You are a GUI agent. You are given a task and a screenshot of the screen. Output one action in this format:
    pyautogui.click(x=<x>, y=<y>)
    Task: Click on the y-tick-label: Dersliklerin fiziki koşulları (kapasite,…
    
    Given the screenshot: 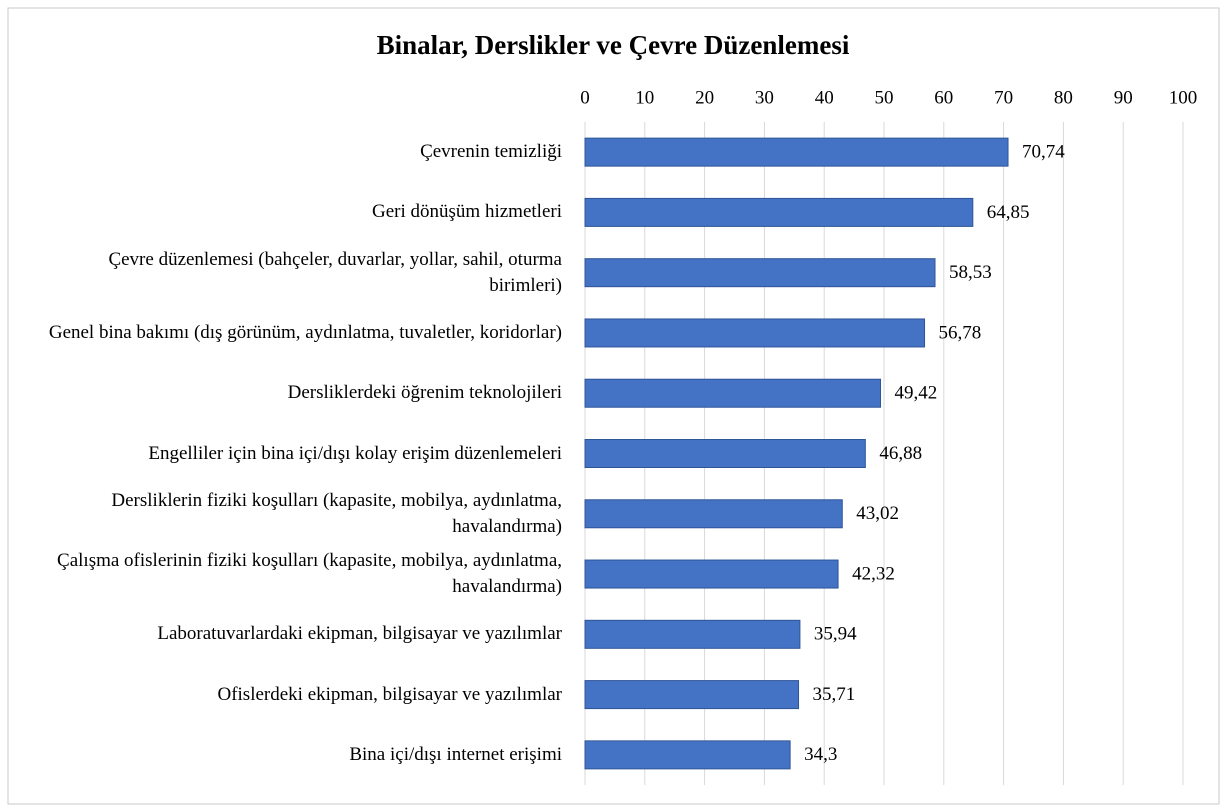 What is the action you would take?
    pyautogui.click(x=336, y=513)
    